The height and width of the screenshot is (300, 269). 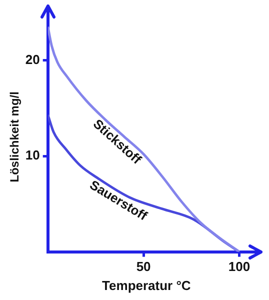 What do you see at coordinates (147, 285) in the screenshot?
I see `x-axis-title: Temperatur °C` at bounding box center [147, 285].